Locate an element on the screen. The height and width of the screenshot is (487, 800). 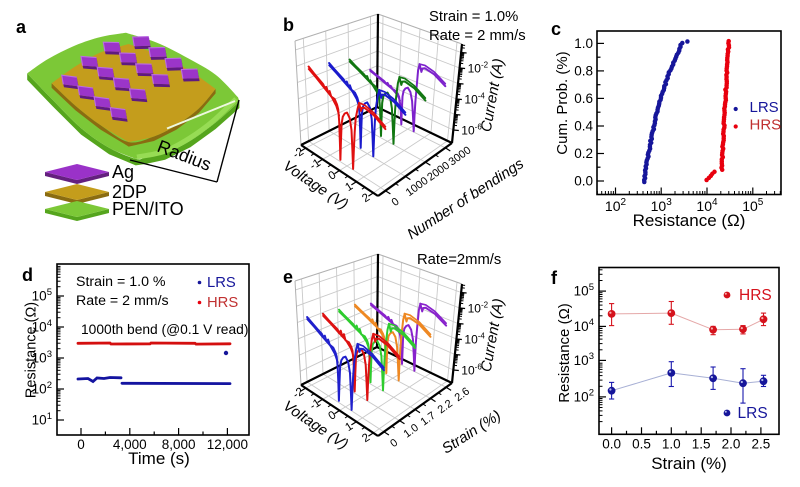
svg-text: PEN/ITO is located at coordinates (148, 209).